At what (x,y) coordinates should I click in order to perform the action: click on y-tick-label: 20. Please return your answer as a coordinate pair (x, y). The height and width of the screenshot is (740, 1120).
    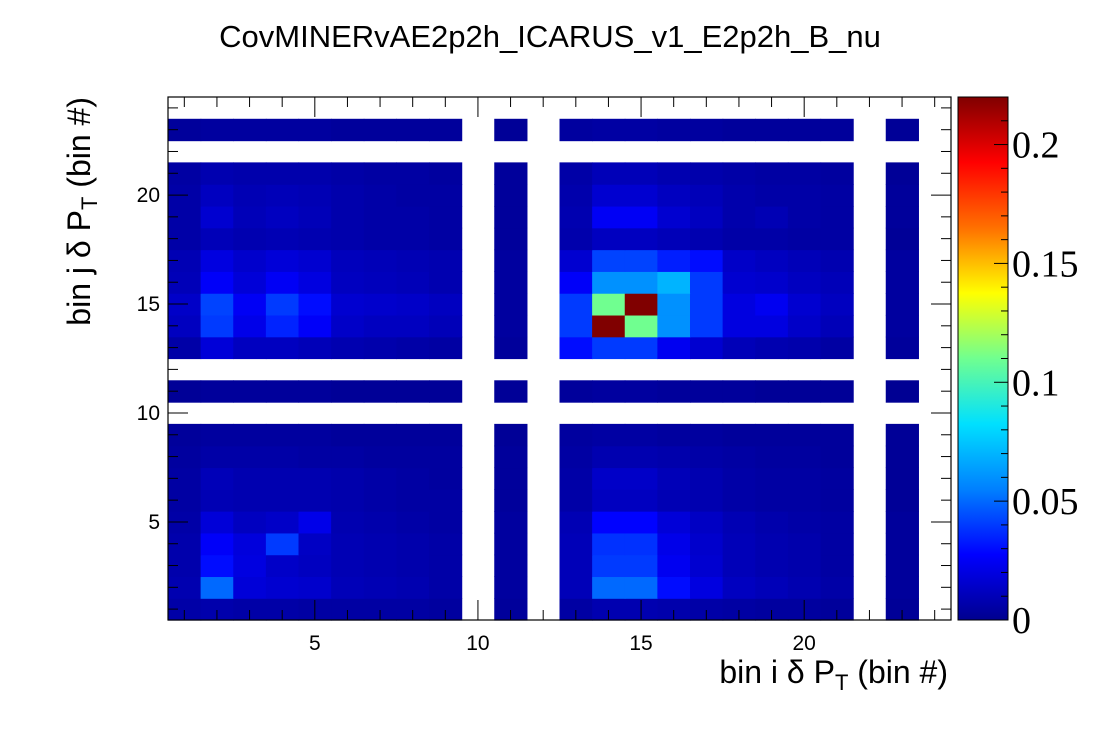
    Looking at the image, I should click on (148, 195).